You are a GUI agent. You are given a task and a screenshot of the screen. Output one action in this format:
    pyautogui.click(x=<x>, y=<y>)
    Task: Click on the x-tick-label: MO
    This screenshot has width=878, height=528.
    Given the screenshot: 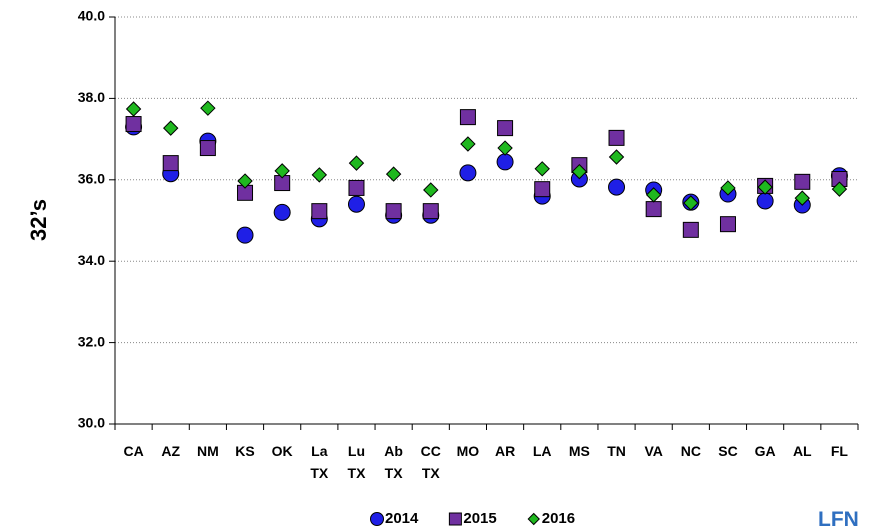 What is the action you would take?
    pyautogui.click(x=468, y=451)
    